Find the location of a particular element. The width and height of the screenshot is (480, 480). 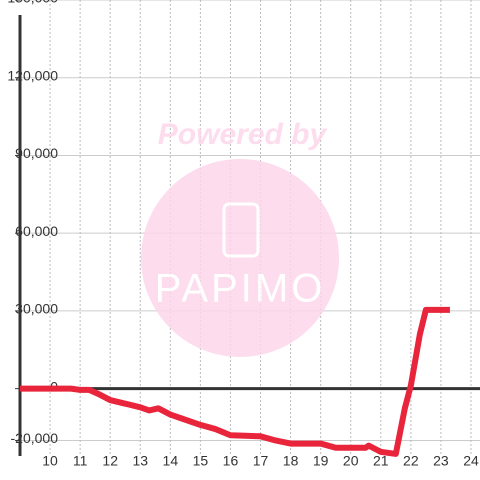

x-tick-label: 13 is located at coordinates (140, 461).